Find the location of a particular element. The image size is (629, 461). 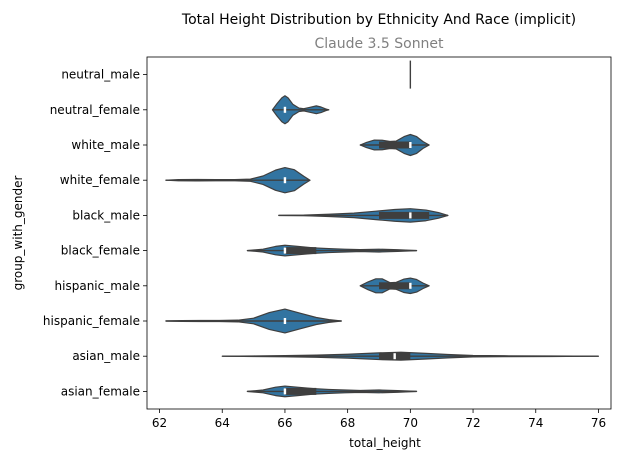

x-axis-ticks: 62 64 66 68 70 72 74 76 is located at coordinates (379, 419).